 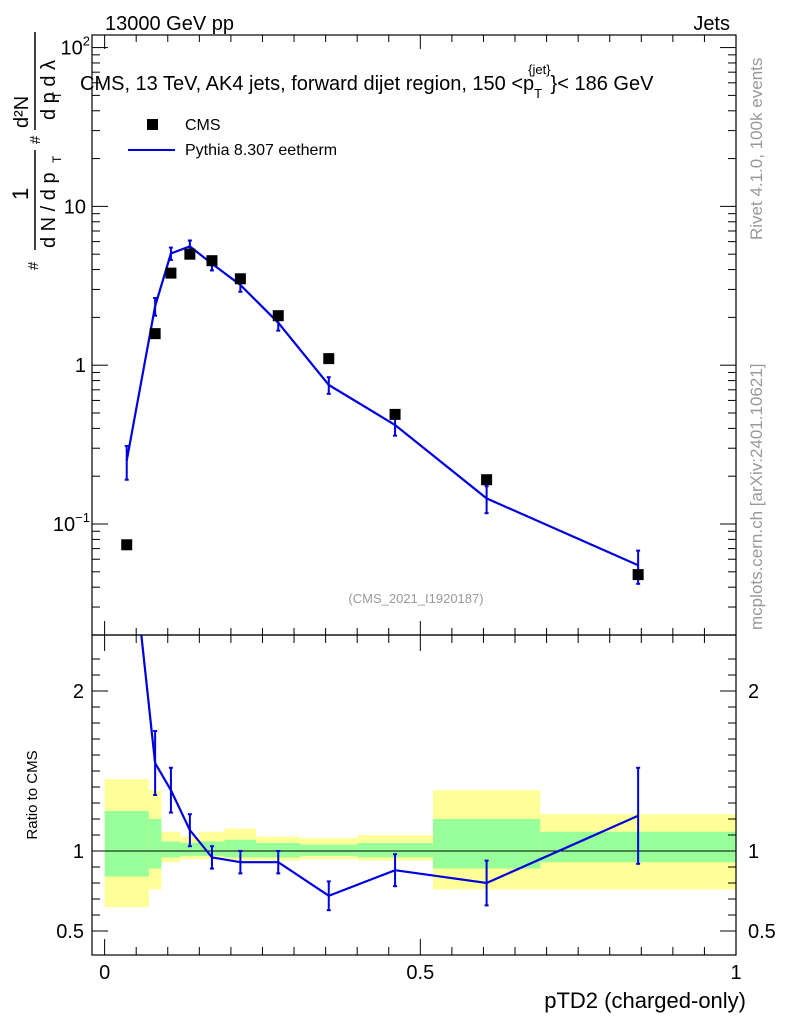 I want to click on y-tick-label-exp: 2, so click(x=86, y=41).